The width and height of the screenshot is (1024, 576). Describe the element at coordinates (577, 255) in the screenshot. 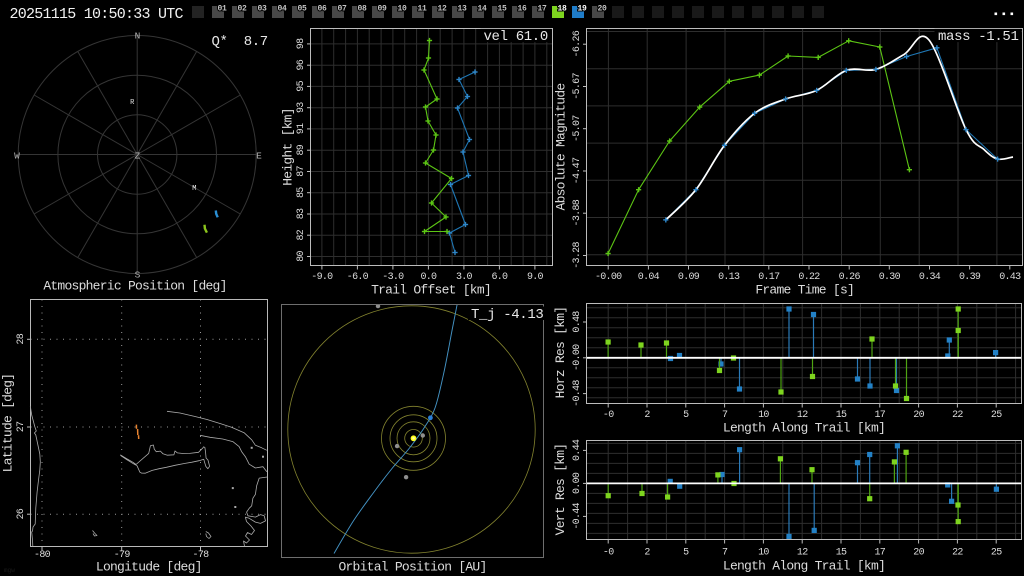

I see `svg-text: -3.28` at that location.